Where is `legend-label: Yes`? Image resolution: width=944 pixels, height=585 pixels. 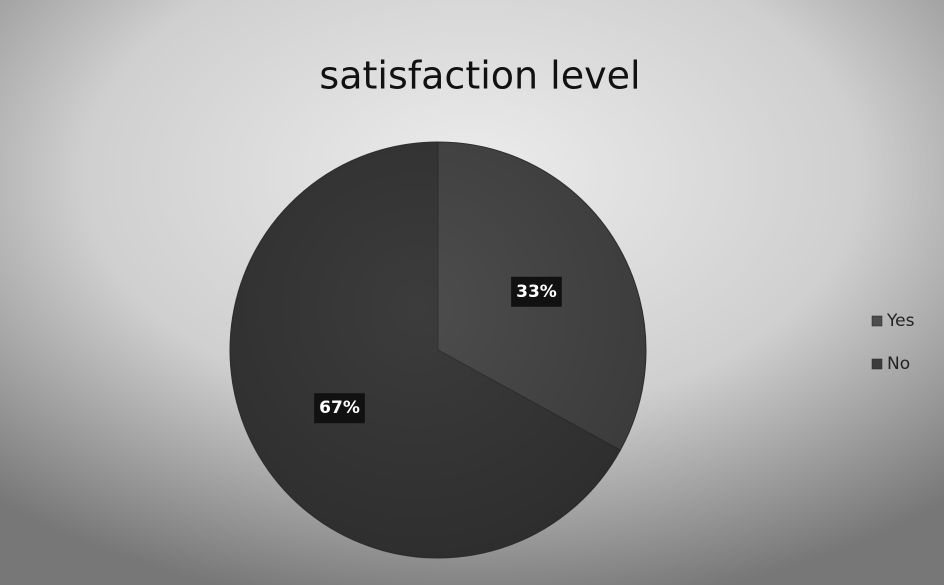
legend-label: Yes is located at coordinates (900, 321).